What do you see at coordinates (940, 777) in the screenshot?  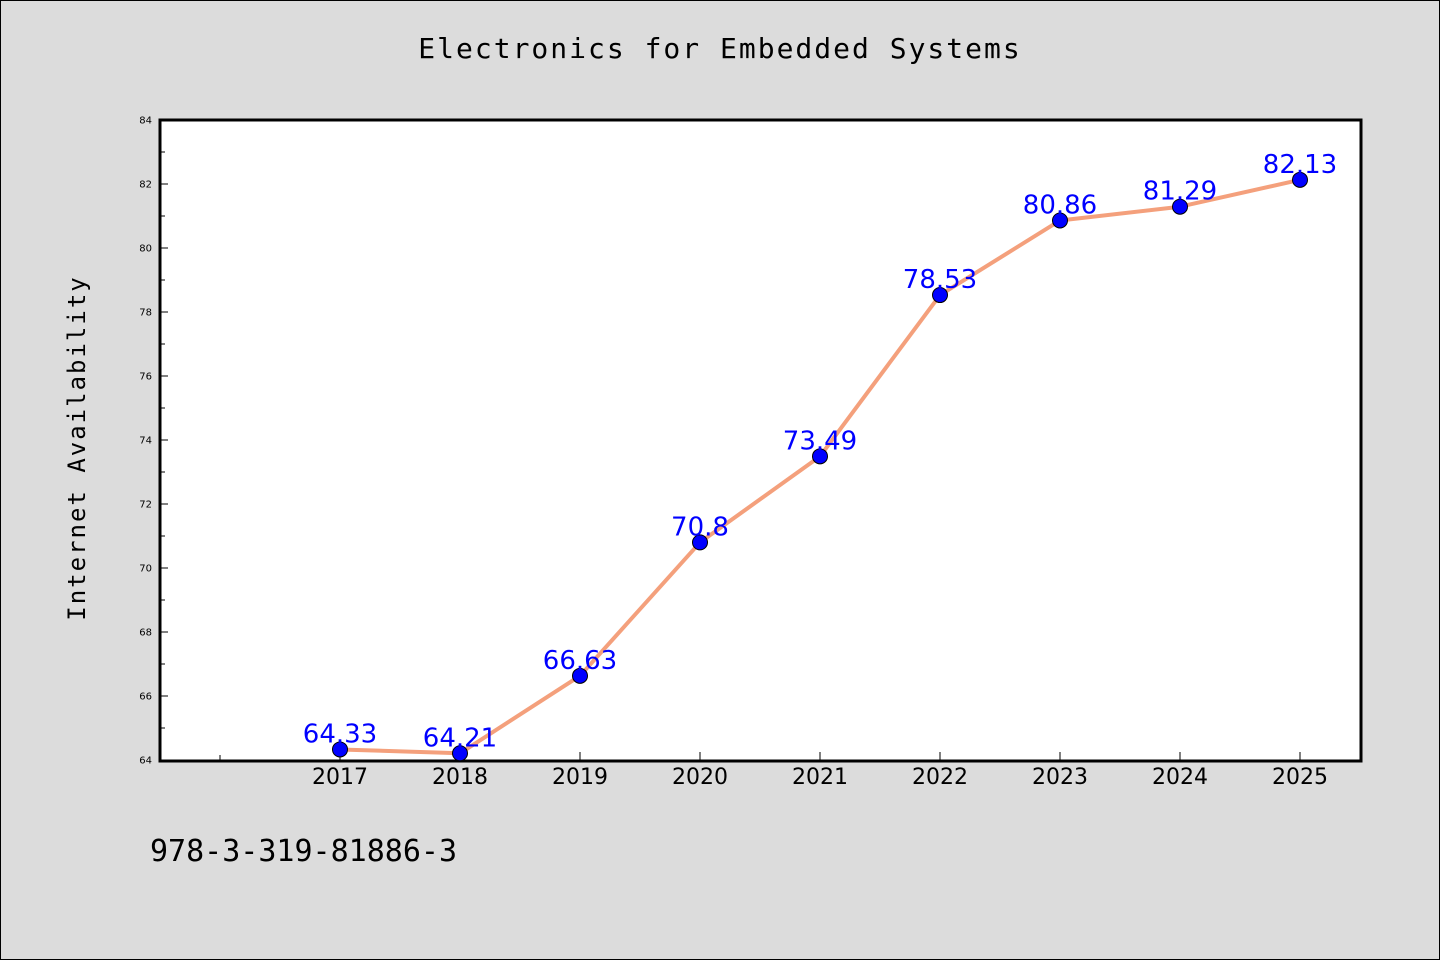 I see `x-tick-label: 2022` at bounding box center [940, 777].